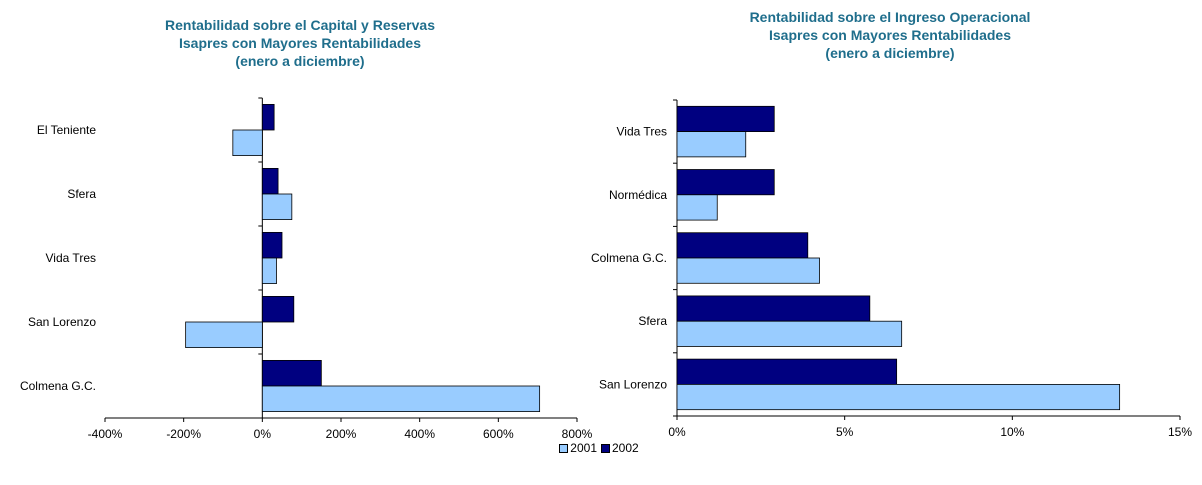 This screenshot has width=1202, height=485. I want to click on legend-swatch-2002, so click(605, 448).